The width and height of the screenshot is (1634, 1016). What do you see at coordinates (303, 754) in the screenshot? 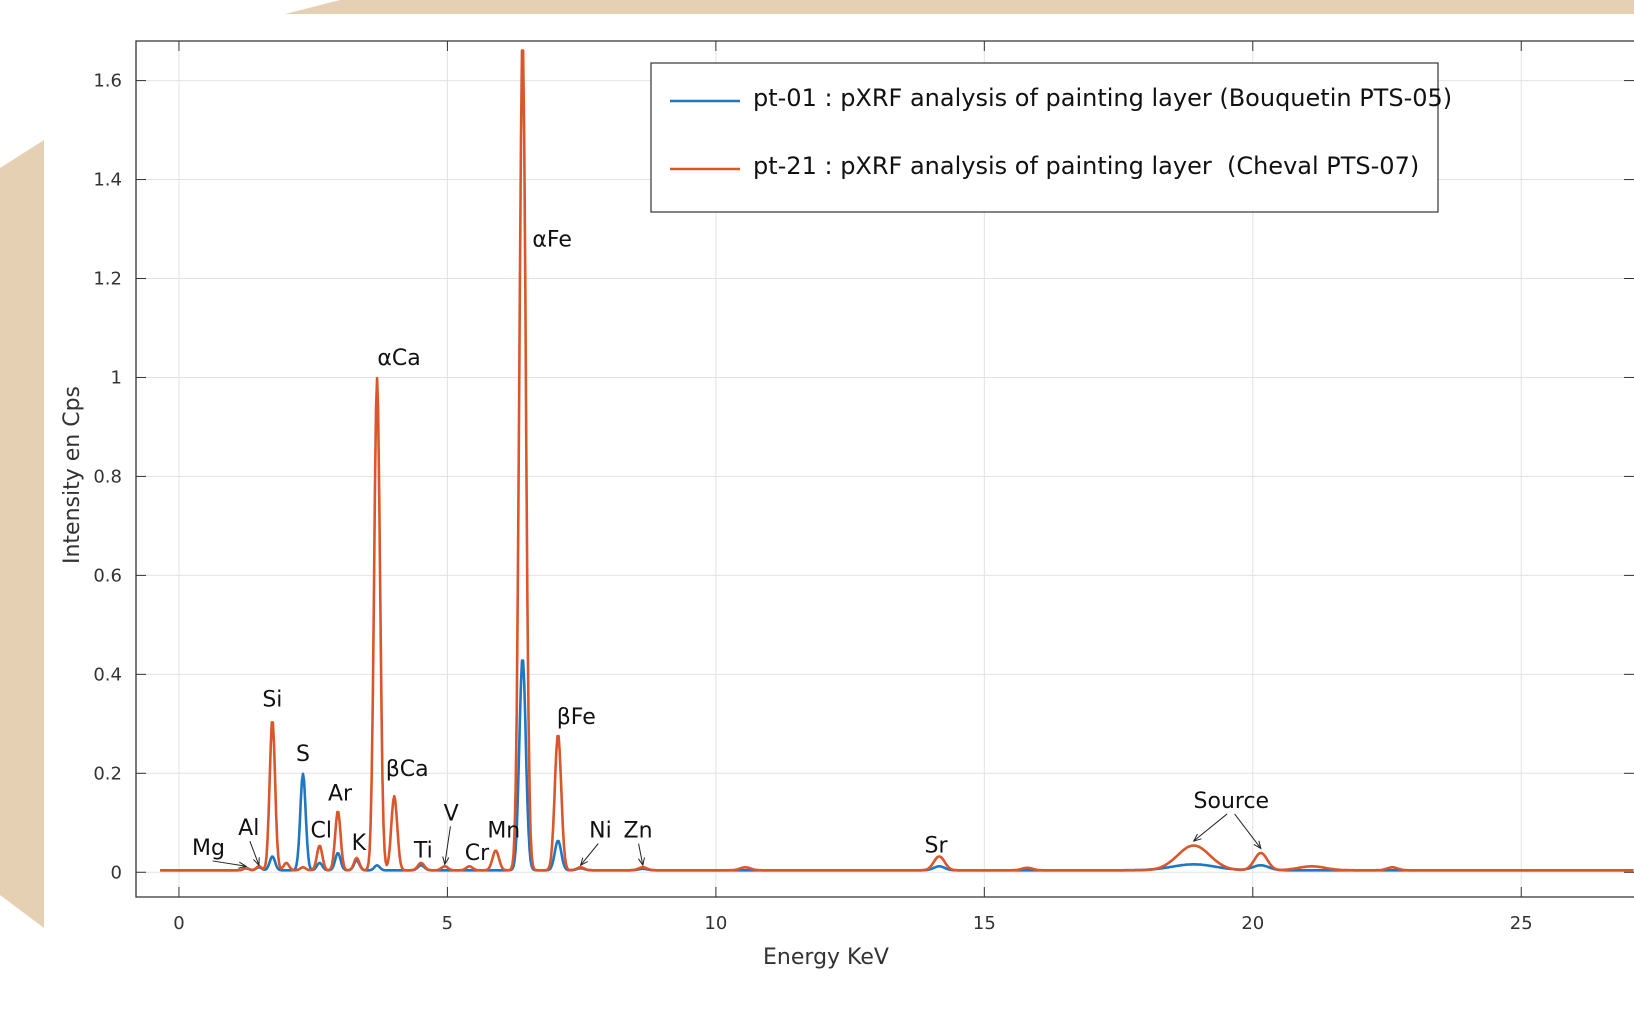
I see `peak-label-3: S` at bounding box center [303, 754].